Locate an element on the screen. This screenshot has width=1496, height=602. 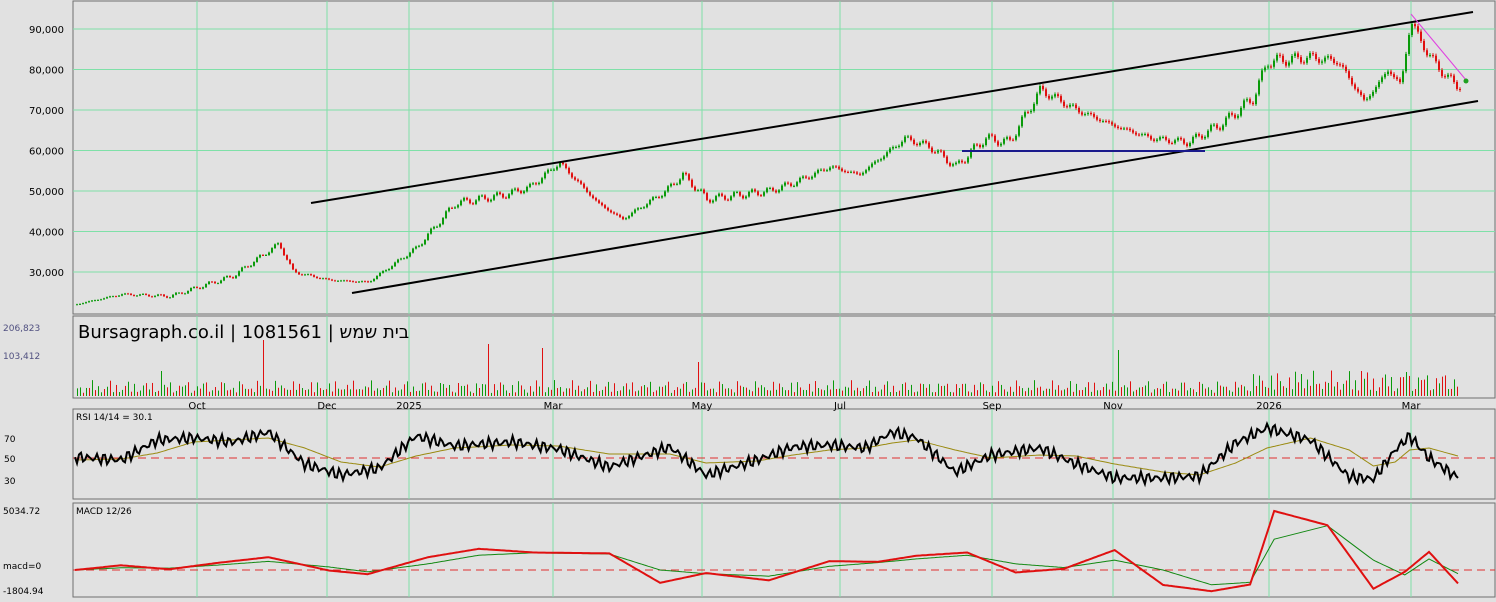
rsi-line is located at coordinates (766, 454).